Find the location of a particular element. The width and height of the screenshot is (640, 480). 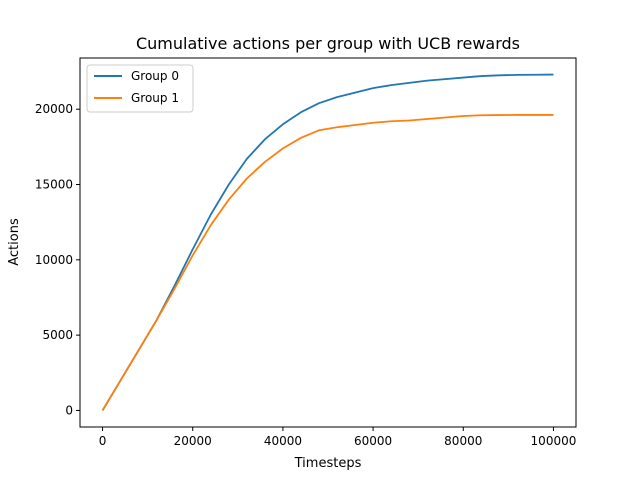

x-tick-label: 100000 is located at coordinates (554, 441).